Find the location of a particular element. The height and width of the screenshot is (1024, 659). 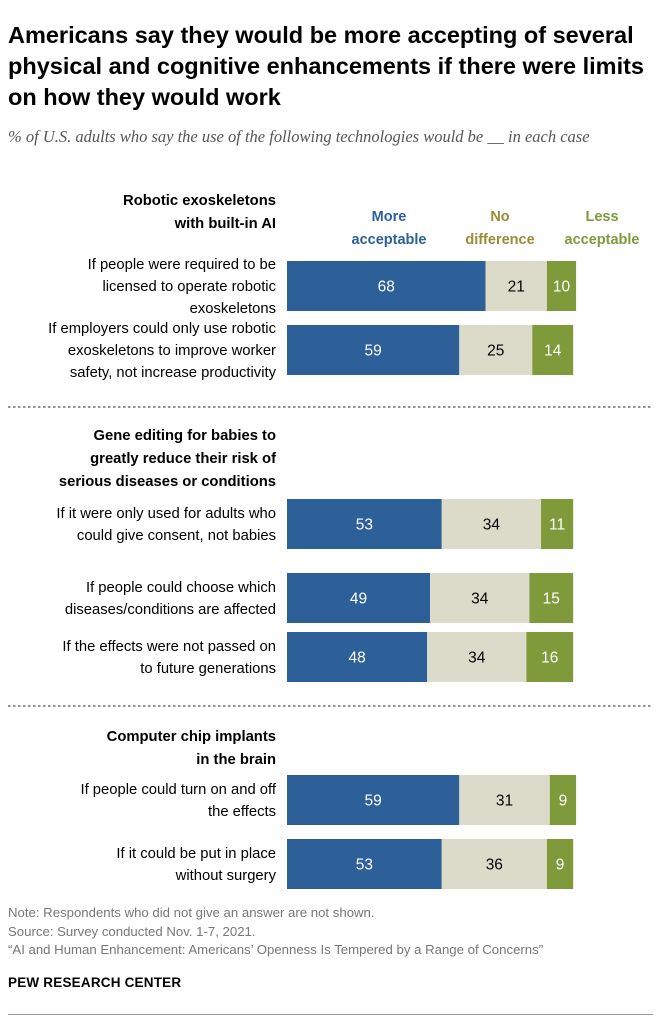

legend-no-difference: No difference is located at coordinates (499, 228).